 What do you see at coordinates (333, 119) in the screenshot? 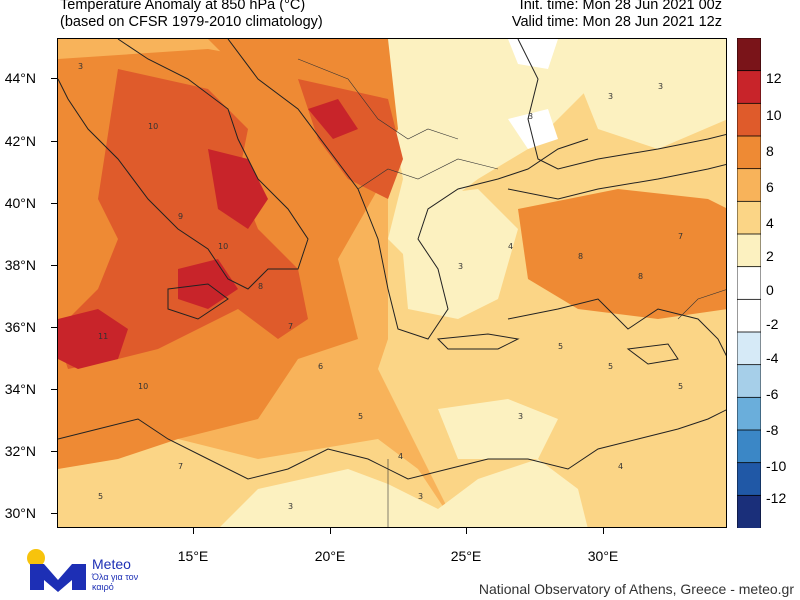
I see `field-12-14-croatia` at bounding box center [333, 119].